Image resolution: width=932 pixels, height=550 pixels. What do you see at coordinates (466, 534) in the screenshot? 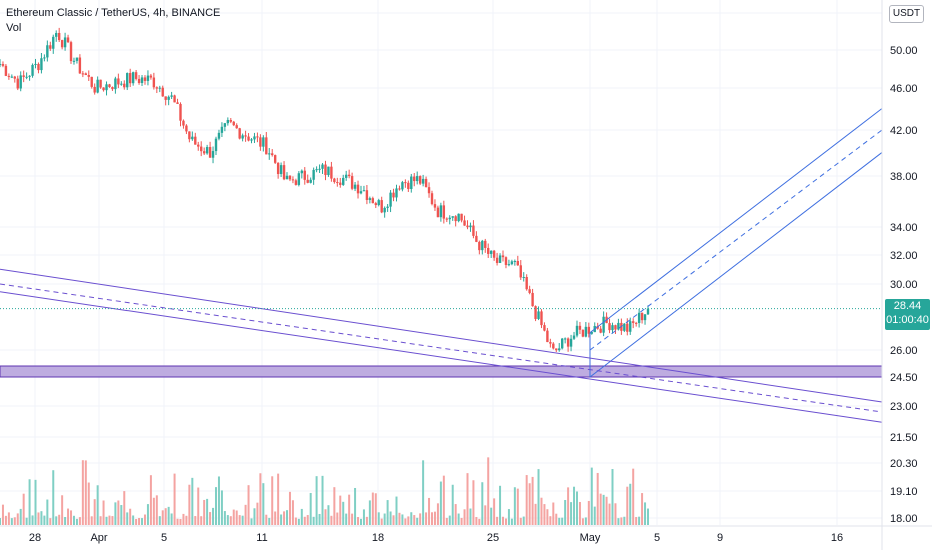
I see `time-axis: 28 Apr 5 11 18 25 May 5 9 16` at bounding box center [466, 534].